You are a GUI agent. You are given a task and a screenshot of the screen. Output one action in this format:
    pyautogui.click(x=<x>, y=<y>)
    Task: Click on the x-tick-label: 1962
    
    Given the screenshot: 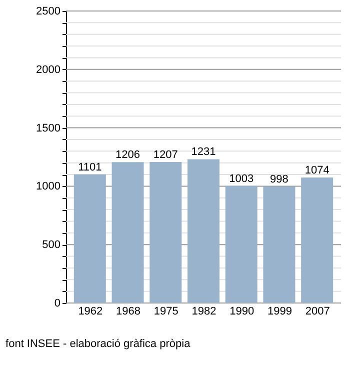 What is the action you would take?
    pyautogui.click(x=90, y=312)
    